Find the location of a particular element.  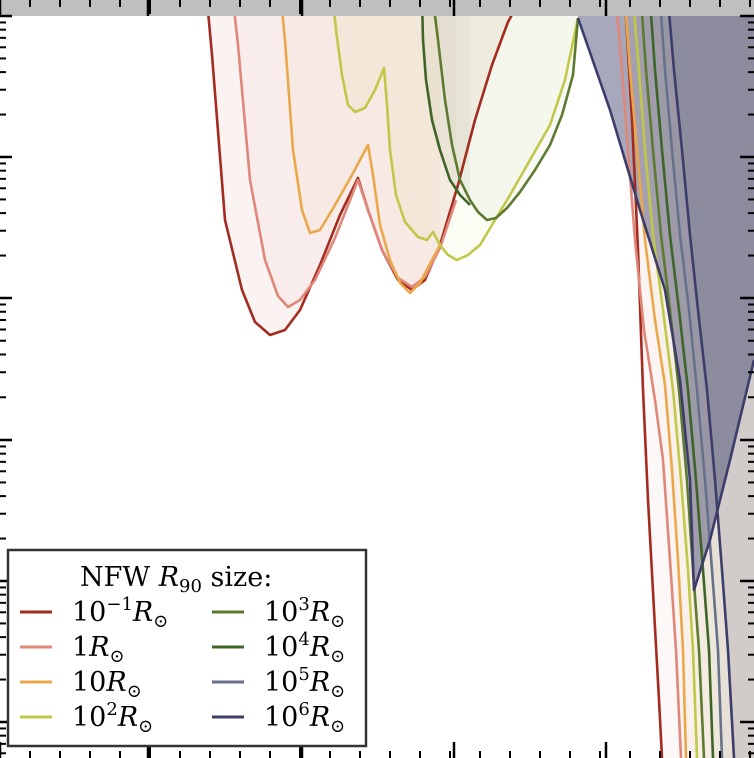

series-6-cliff-line is located at coordinates (681, 379).